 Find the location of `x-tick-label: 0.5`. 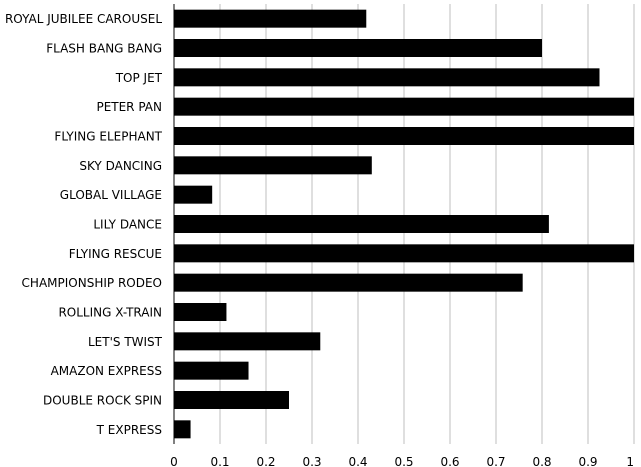

x-tick-label: 0.5 is located at coordinates (403, 461).